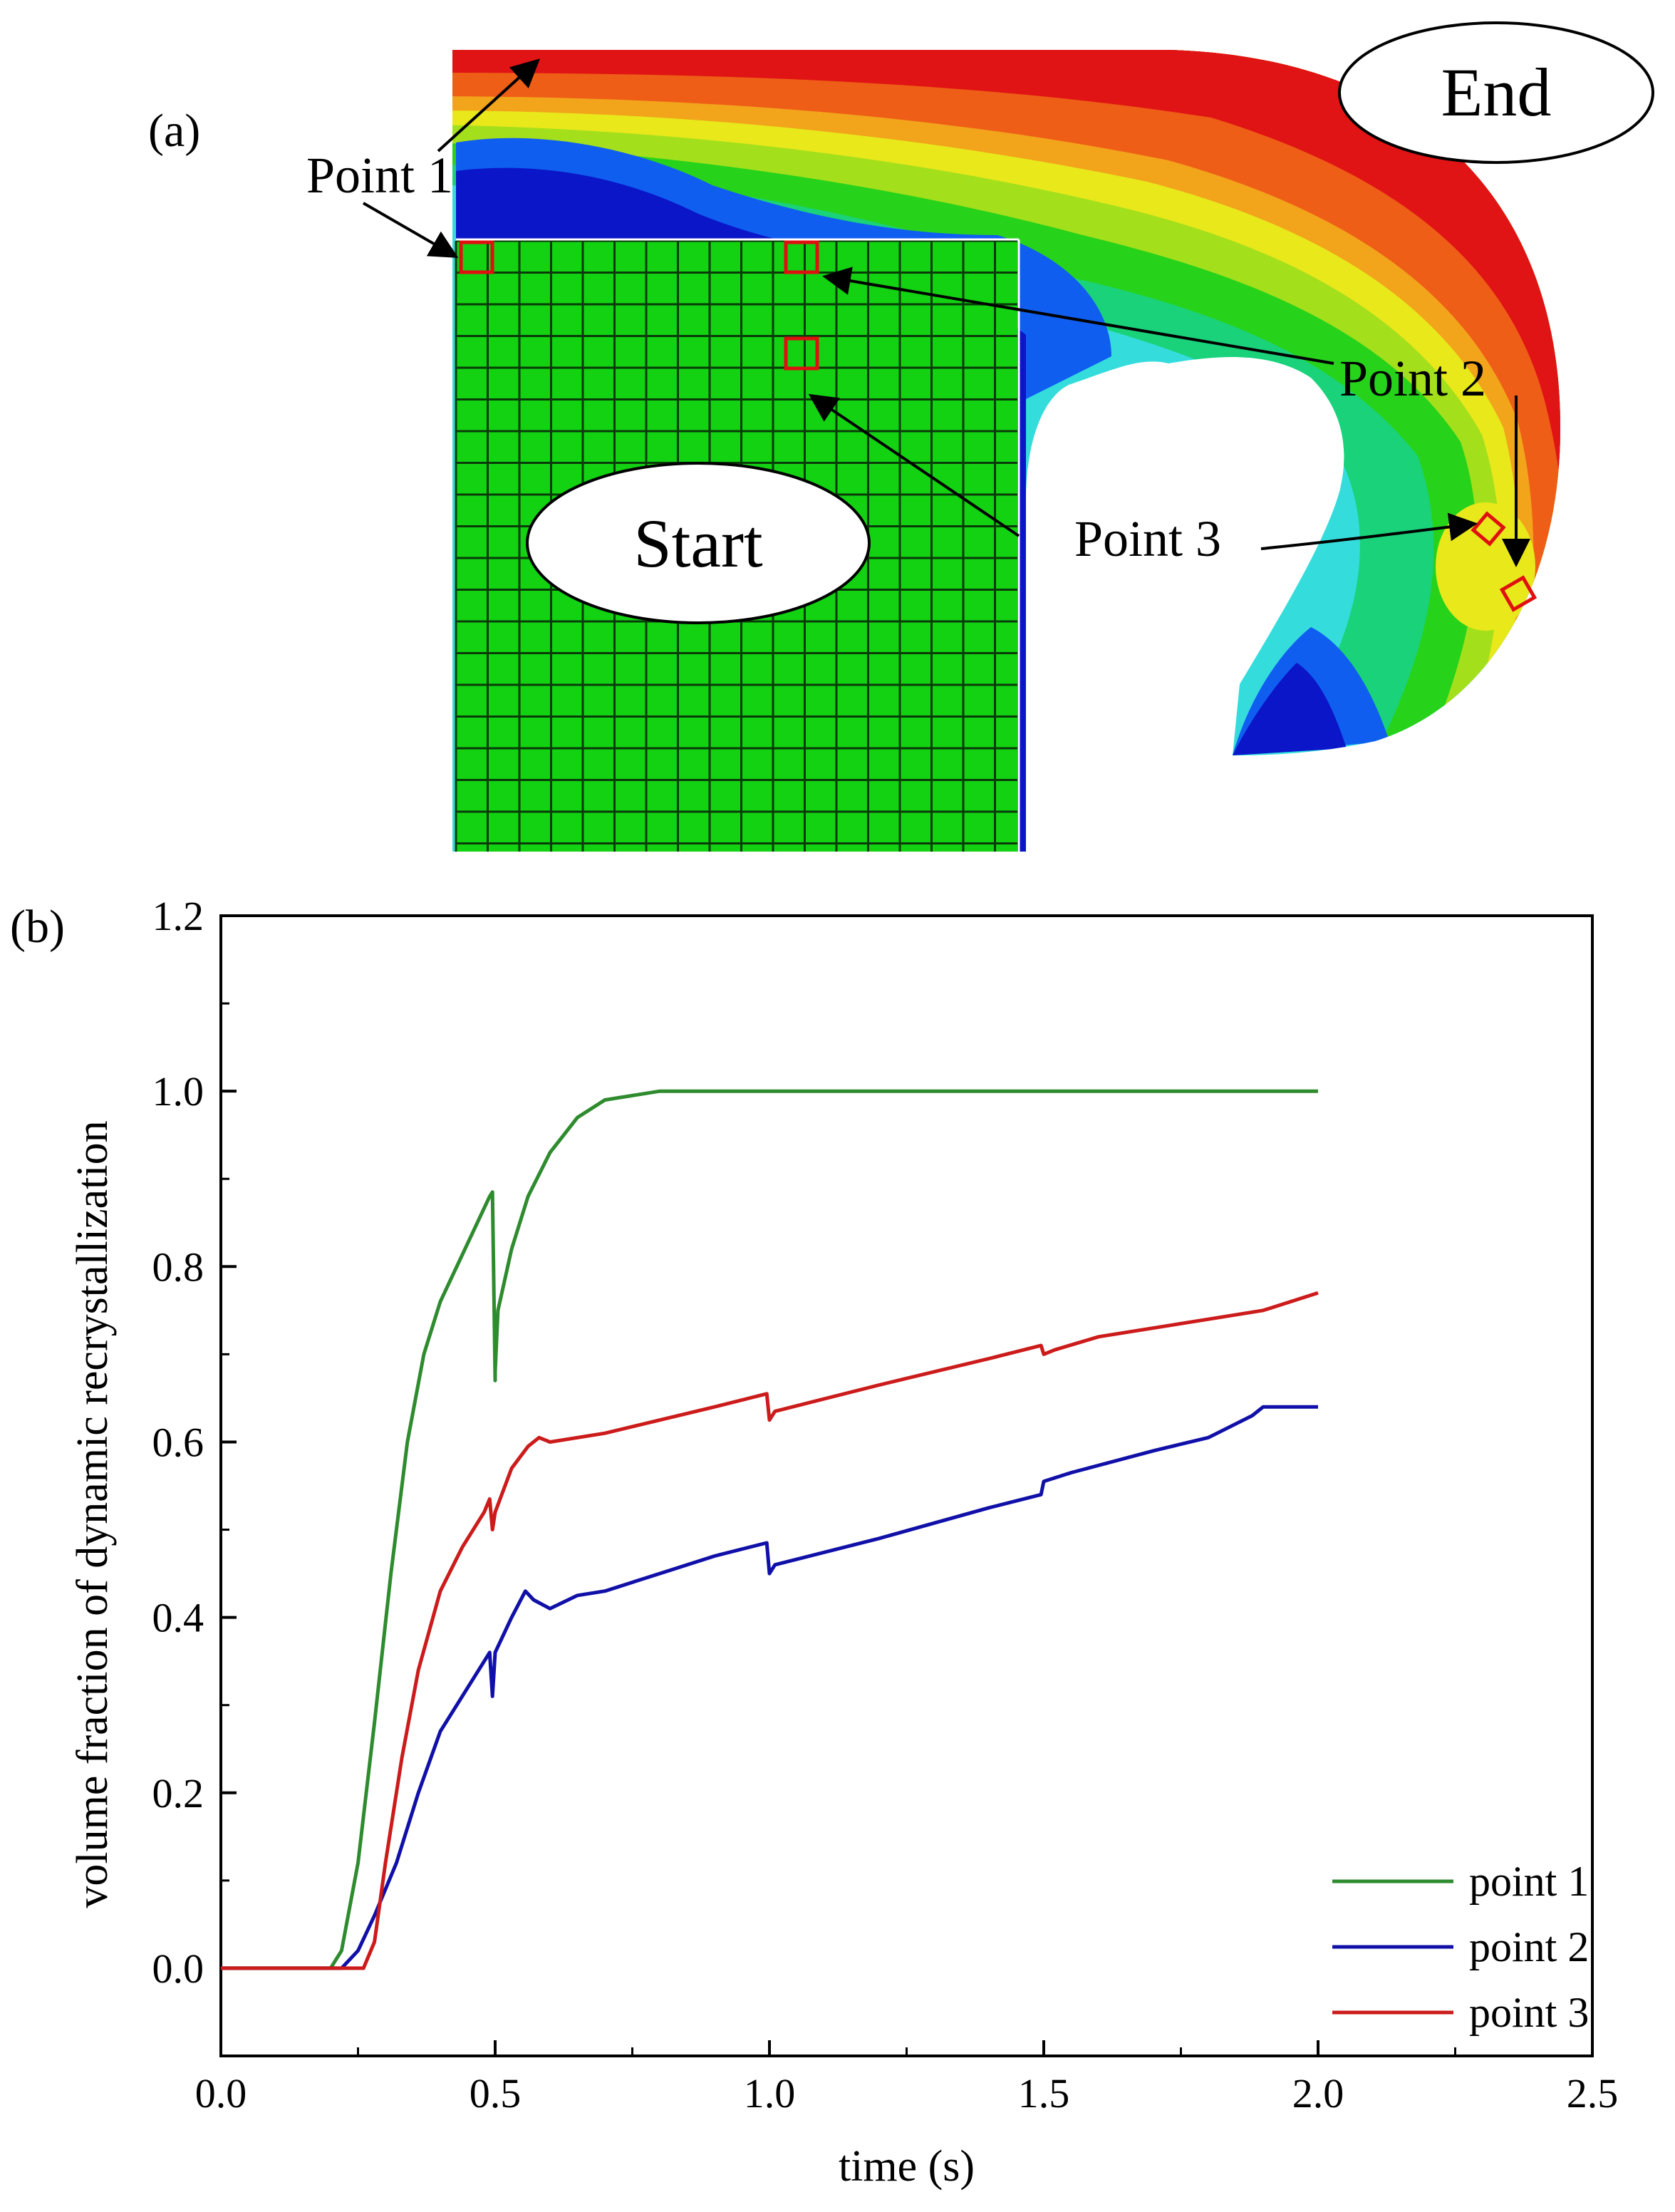  I want to click on x-tick-label: 2.5, so click(1593, 2093).